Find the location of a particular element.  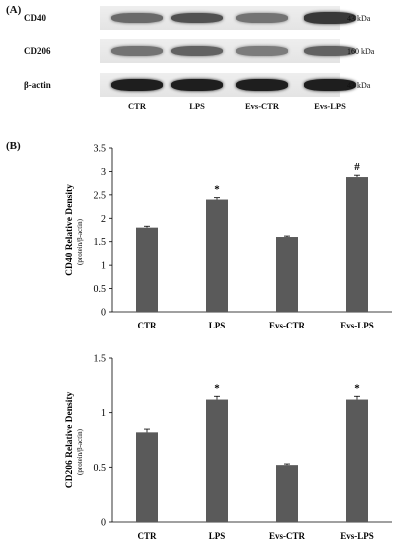

lane-label: CTR is located at coordinates (137, 106).